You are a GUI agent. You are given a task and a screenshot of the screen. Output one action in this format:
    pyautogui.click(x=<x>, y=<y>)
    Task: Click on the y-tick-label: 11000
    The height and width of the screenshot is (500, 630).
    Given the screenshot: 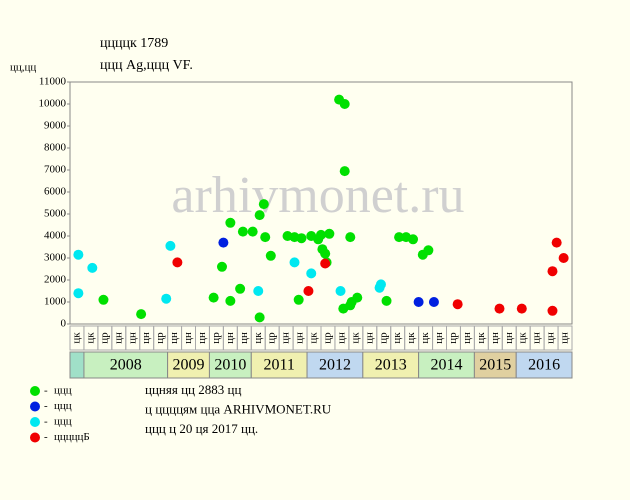 What is the action you would take?
    pyautogui.click(x=53, y=82)
    